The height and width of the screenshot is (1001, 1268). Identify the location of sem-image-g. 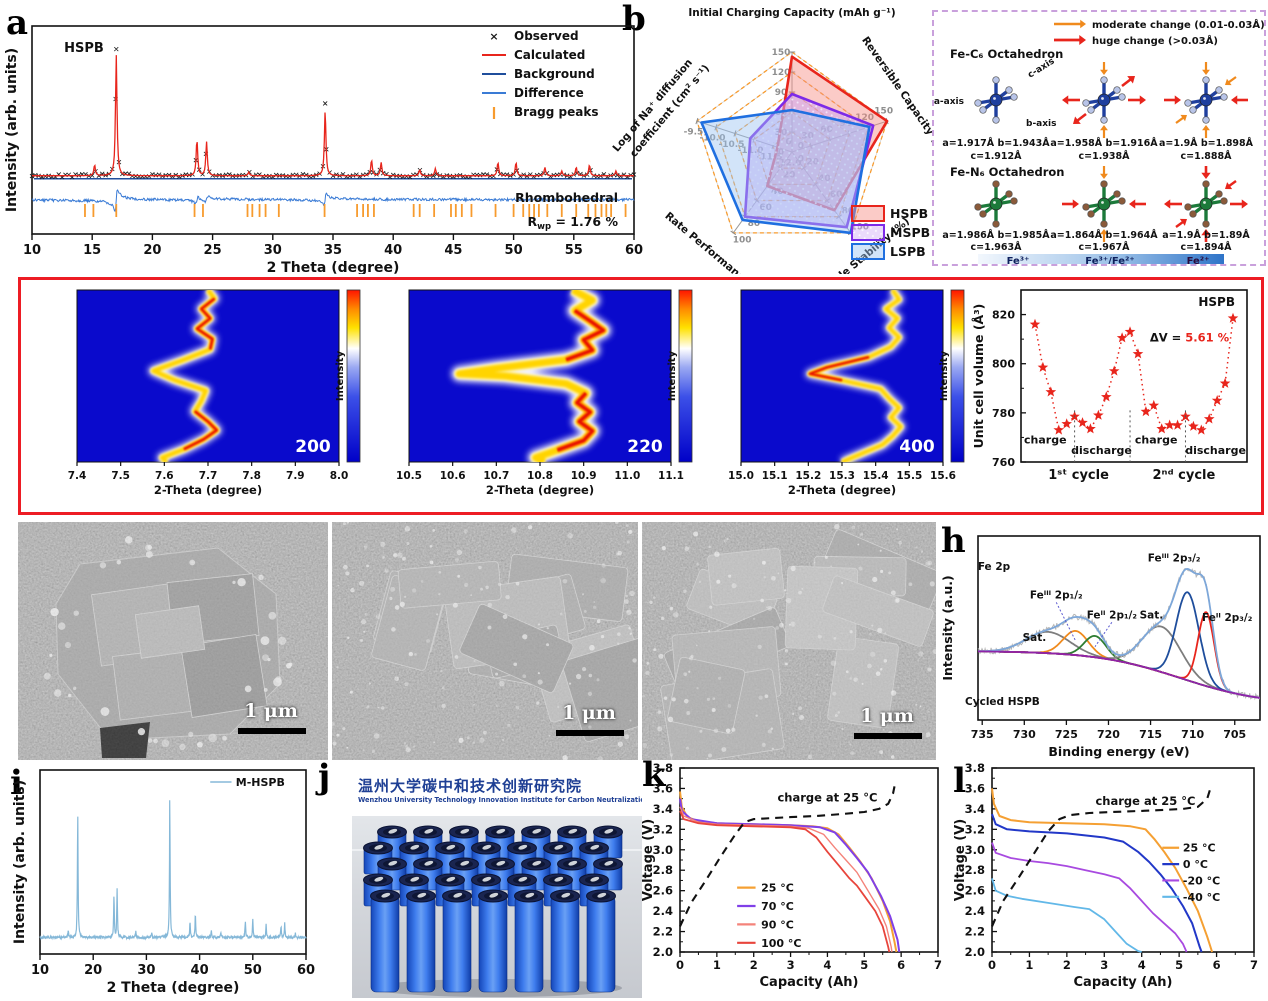
(789, 641).